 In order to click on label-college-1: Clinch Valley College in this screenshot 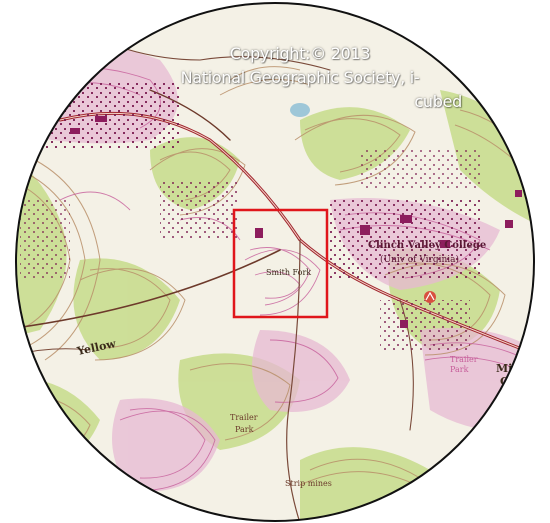, I will do `click(427, 245)`.